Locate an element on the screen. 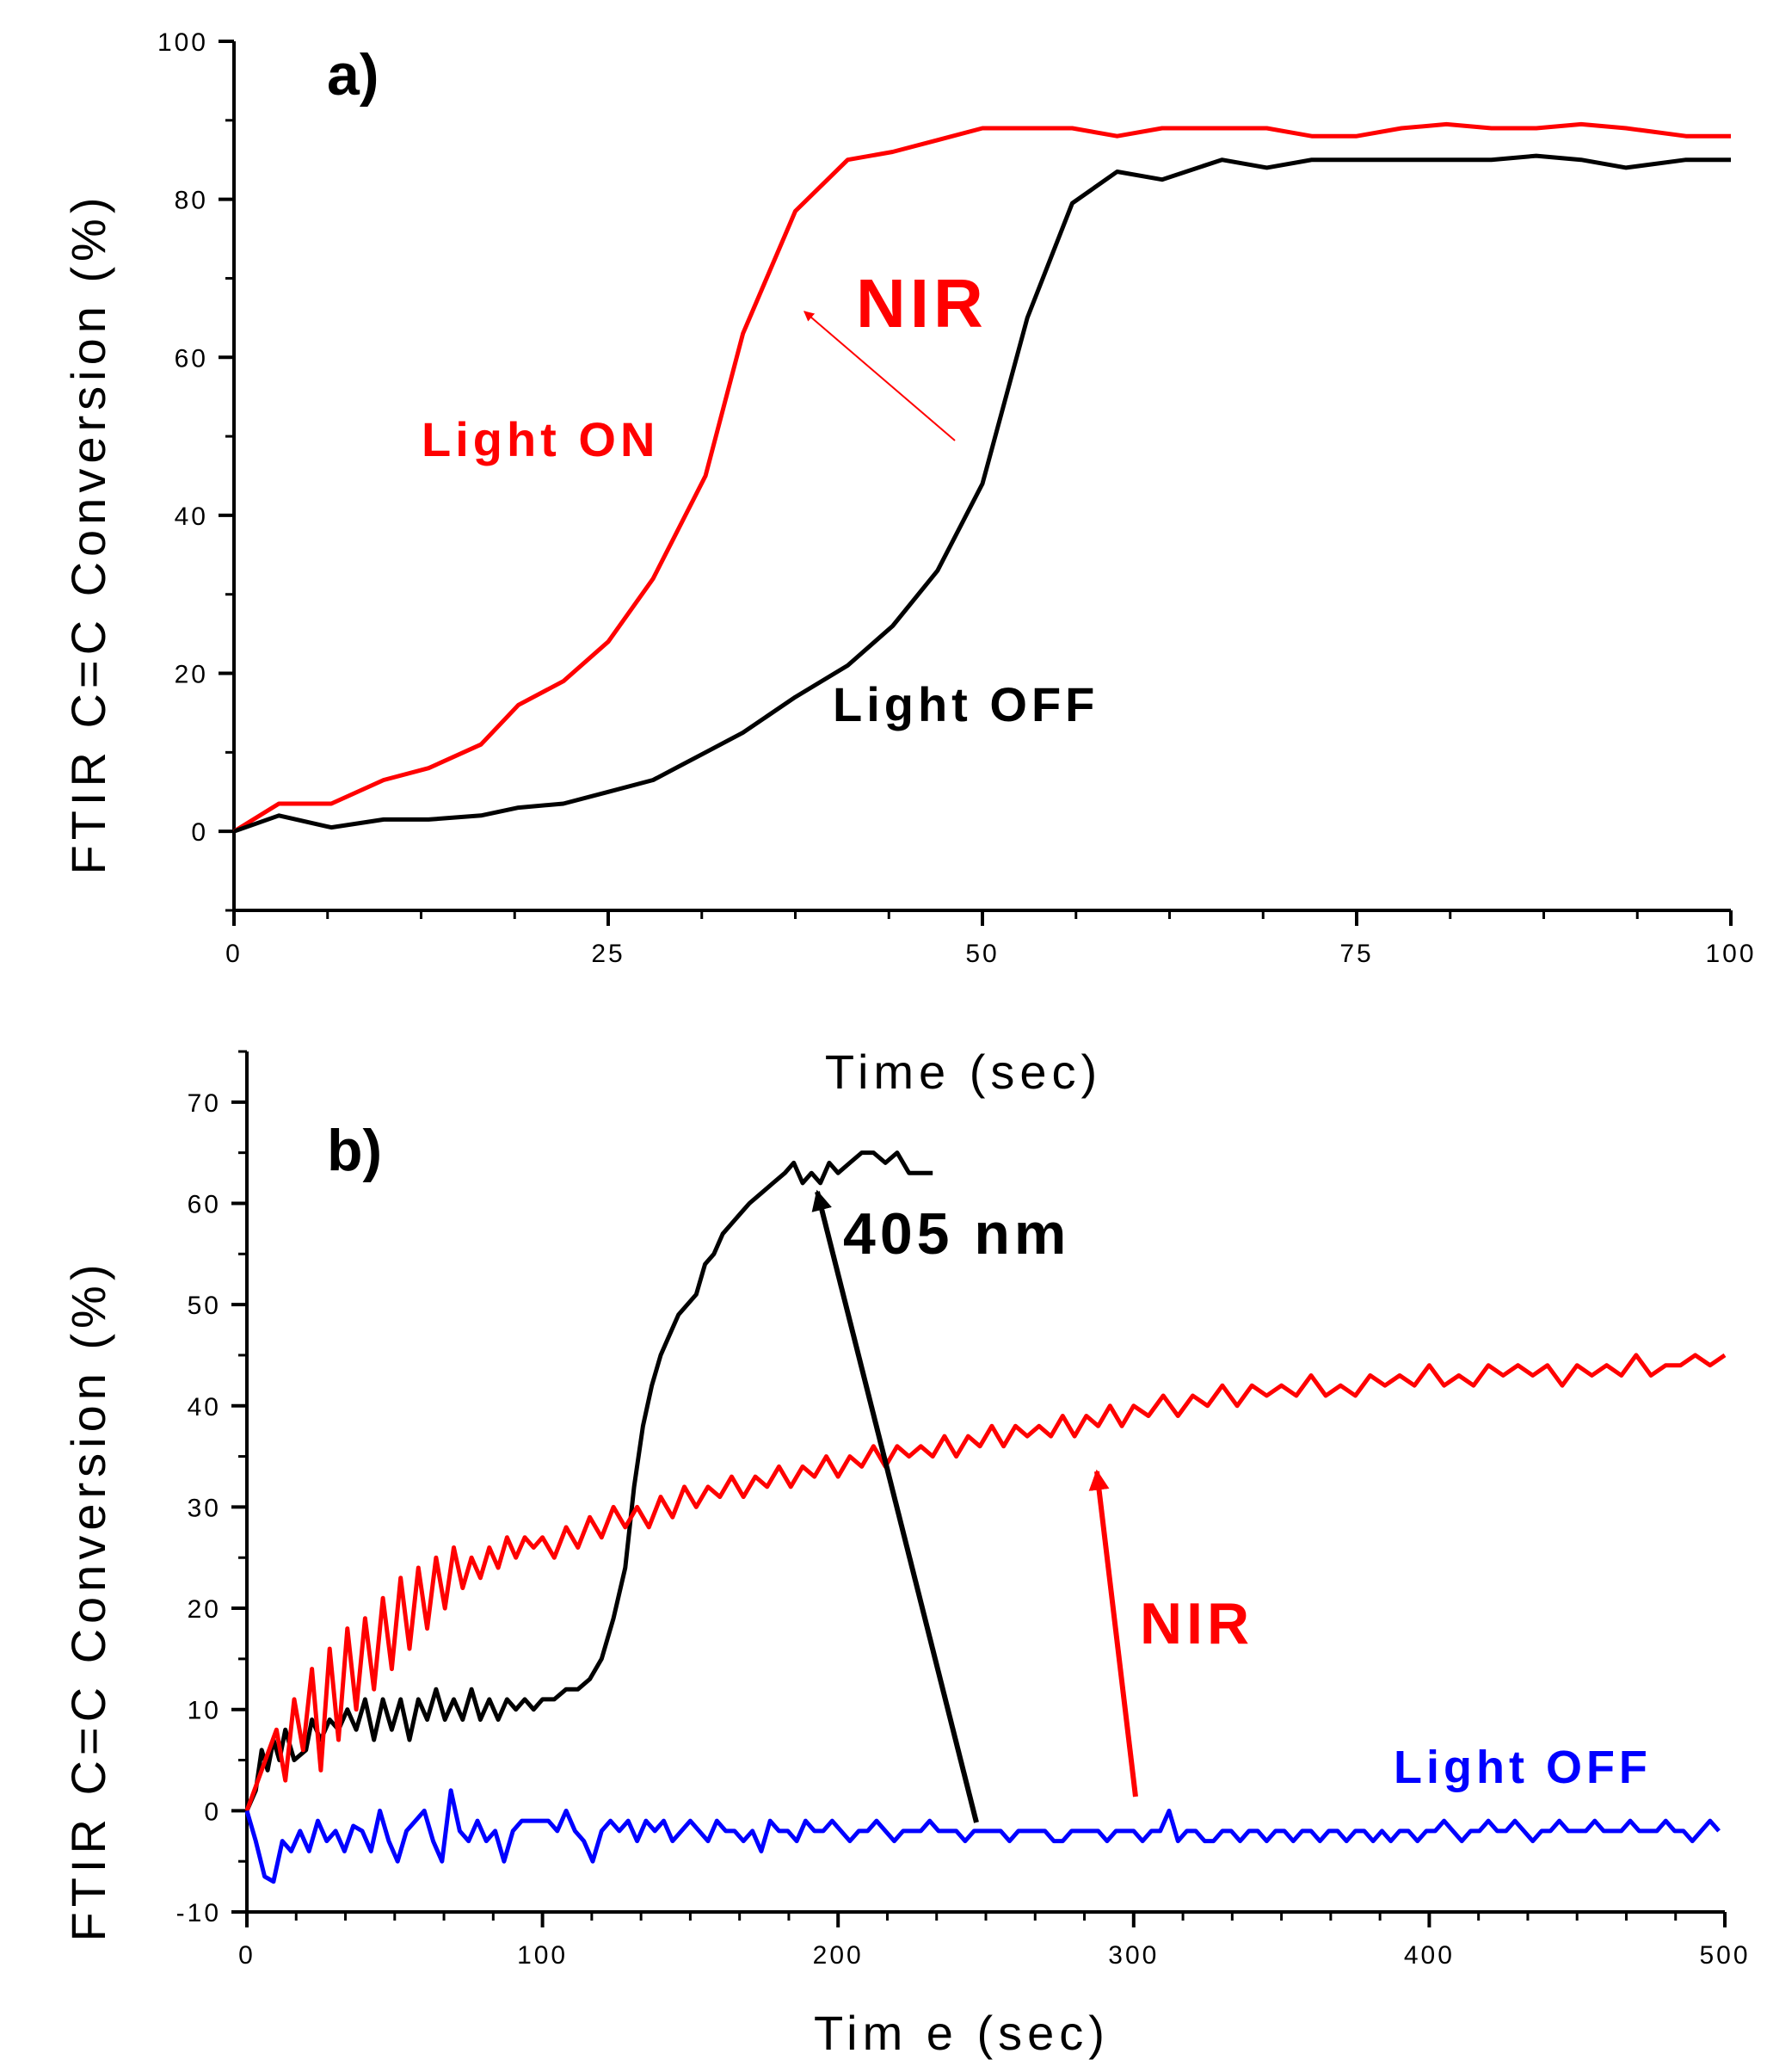 The width and height of the screenshot is (1767, 2072). annotation-405nm: 405 nm is located at coordinates (957, 1234).